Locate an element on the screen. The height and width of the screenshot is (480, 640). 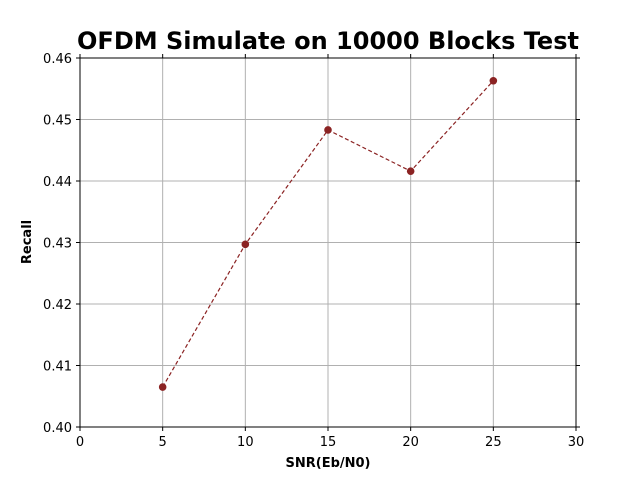
y-tick-label: 0.45 is located at coordinates (57, 121).